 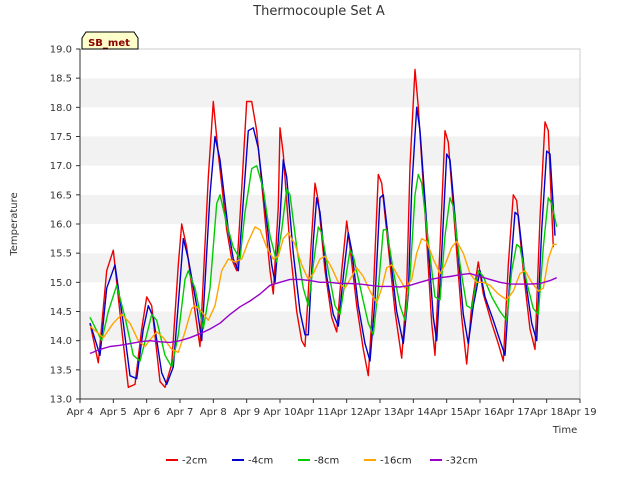 I want to click on x-tick-label: Apr 5, so click(x=113, y=412).